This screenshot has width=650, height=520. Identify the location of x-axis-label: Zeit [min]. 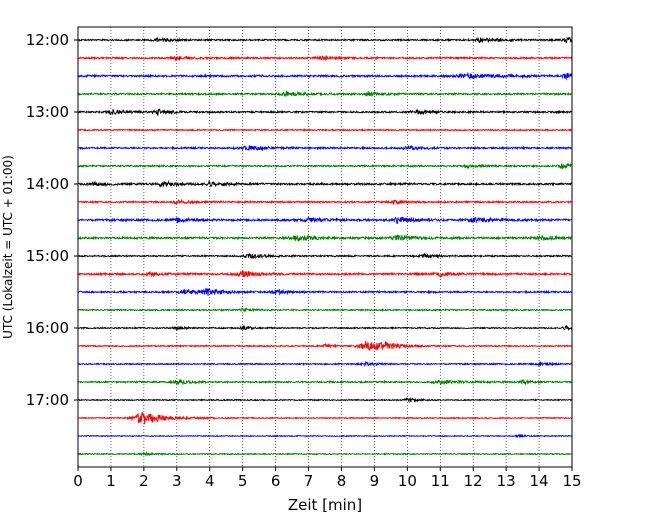
(325, 505).